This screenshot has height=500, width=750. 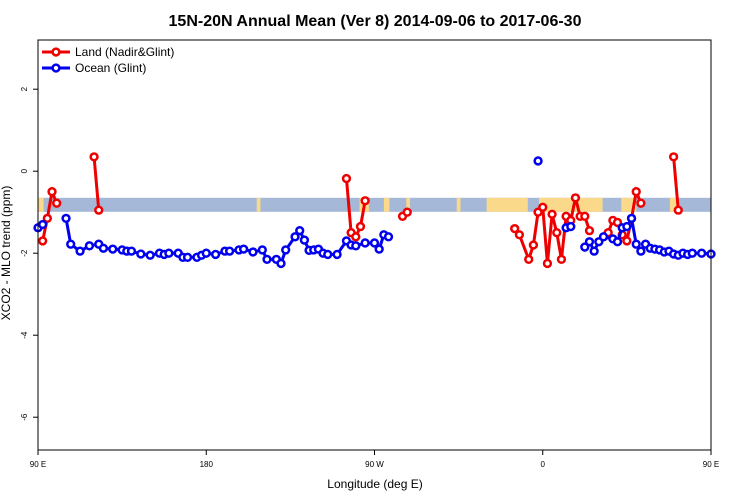 I want to click on legend-label: Ocean (Glint), so click(x=110, y=68).